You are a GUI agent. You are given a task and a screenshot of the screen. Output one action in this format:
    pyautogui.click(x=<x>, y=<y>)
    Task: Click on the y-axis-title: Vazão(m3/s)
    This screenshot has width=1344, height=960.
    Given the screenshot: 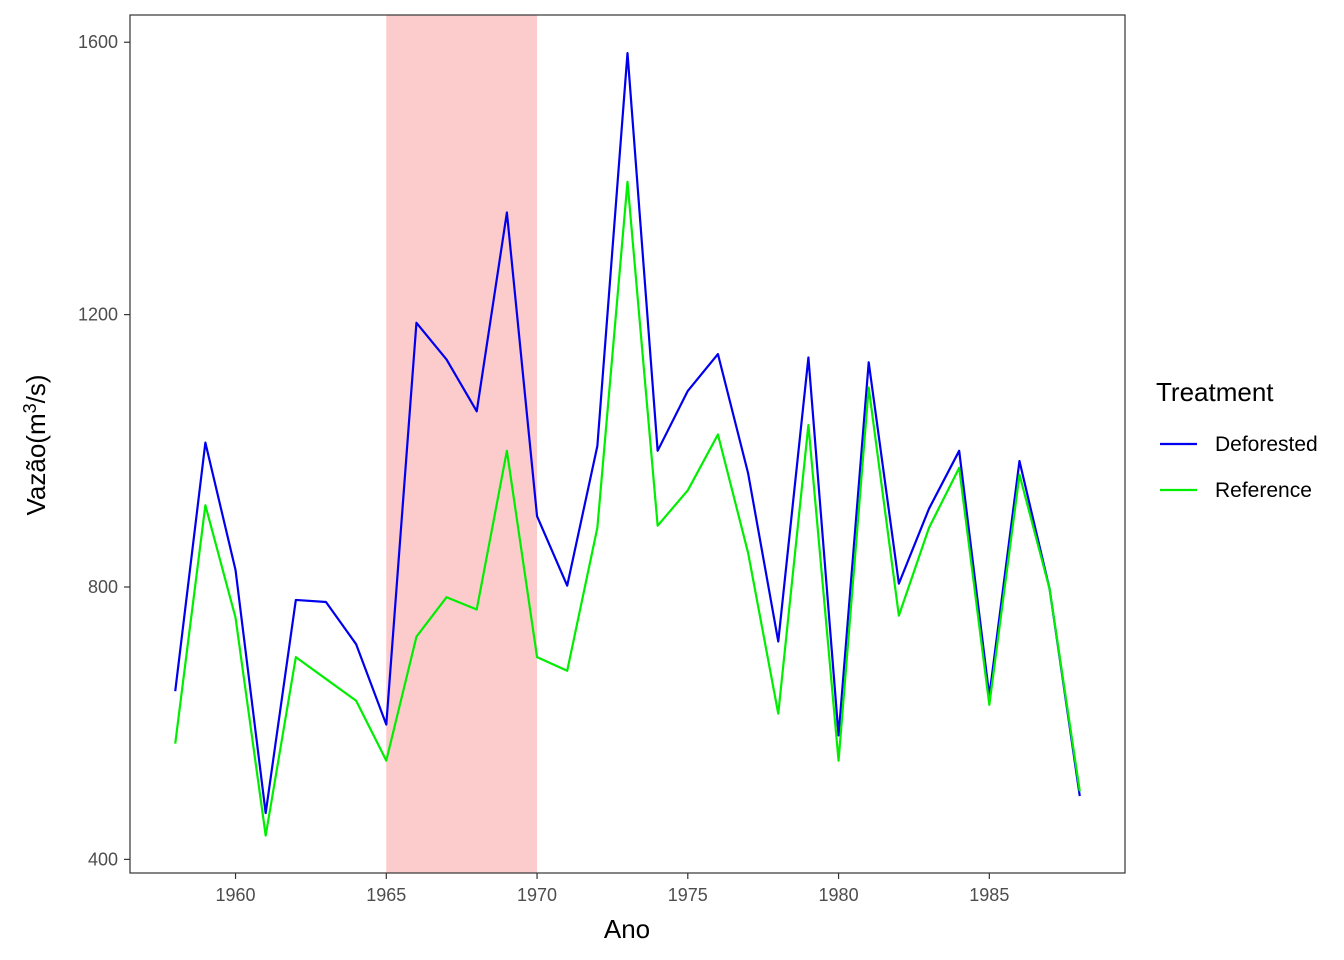 What is the action you would take?
    pyautogui.click(x=35, y=444)
    